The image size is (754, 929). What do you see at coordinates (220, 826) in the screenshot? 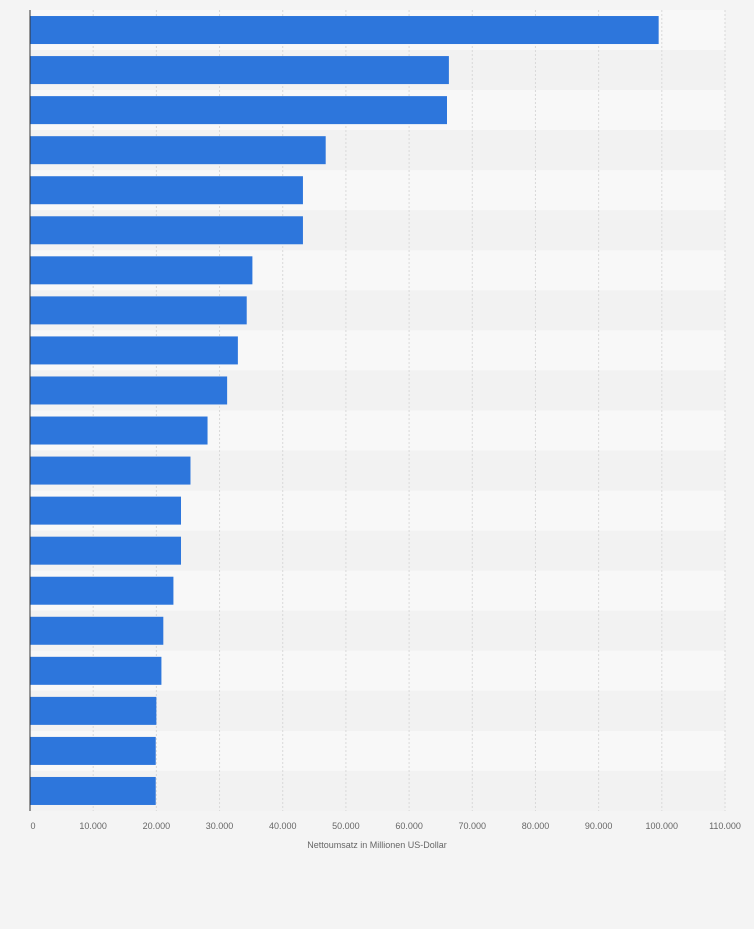
I see `x-tick-label: 30.000` at bounding box center [220, 826].